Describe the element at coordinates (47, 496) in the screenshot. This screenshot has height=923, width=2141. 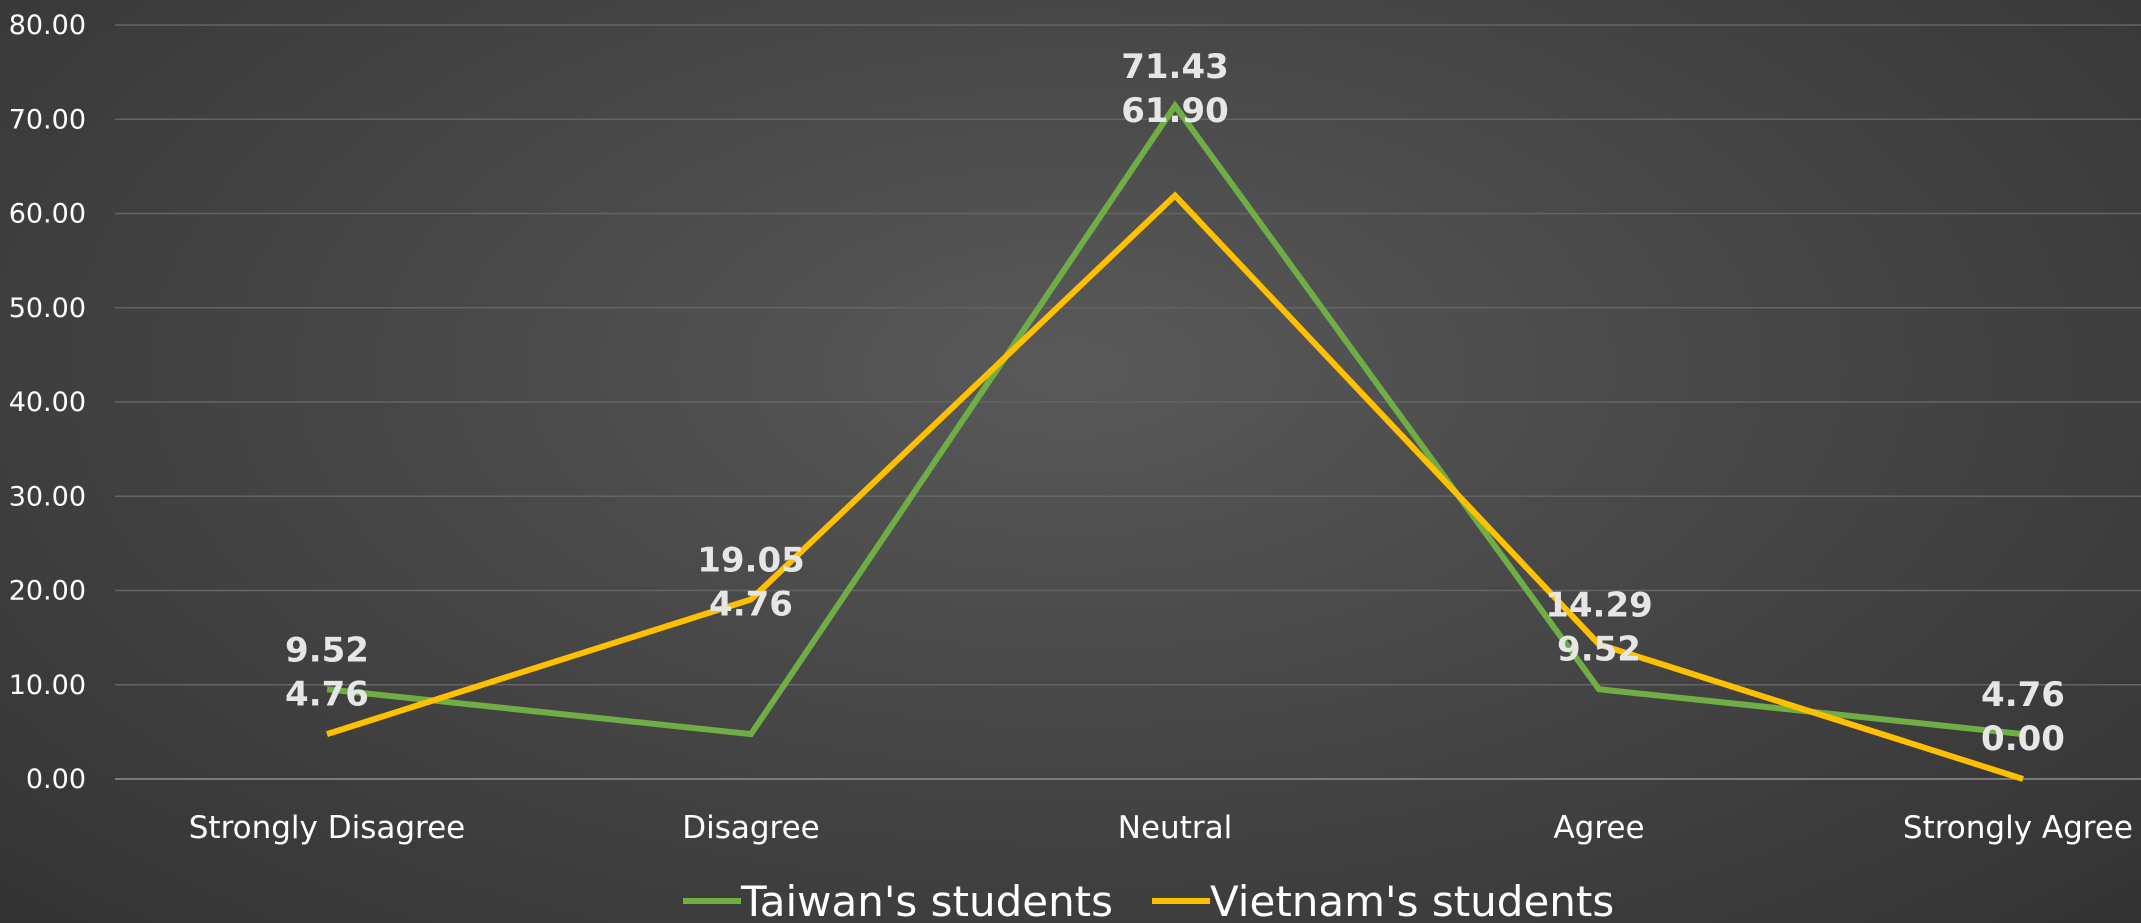
I see `y-tick-label: 30.00` at that location.